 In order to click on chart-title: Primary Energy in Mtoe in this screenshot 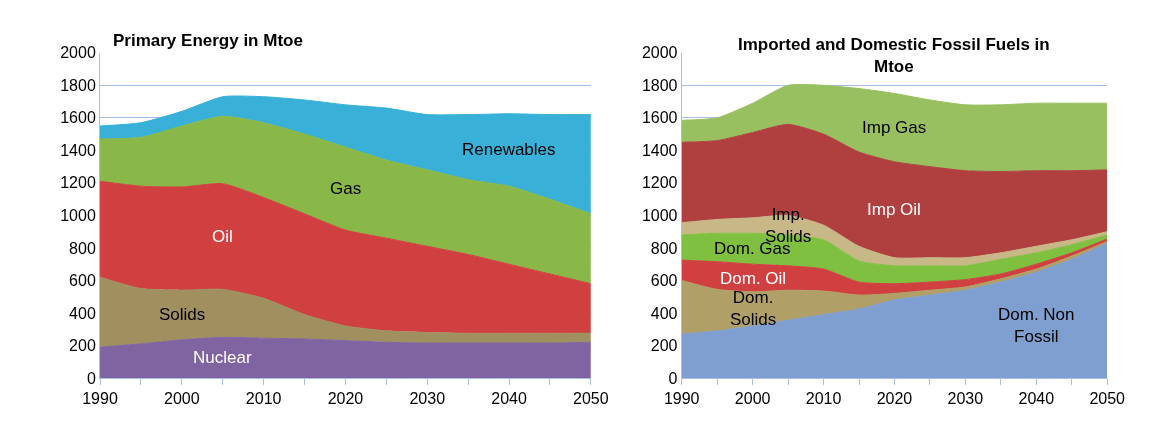, I will do `click(208, 40)`.